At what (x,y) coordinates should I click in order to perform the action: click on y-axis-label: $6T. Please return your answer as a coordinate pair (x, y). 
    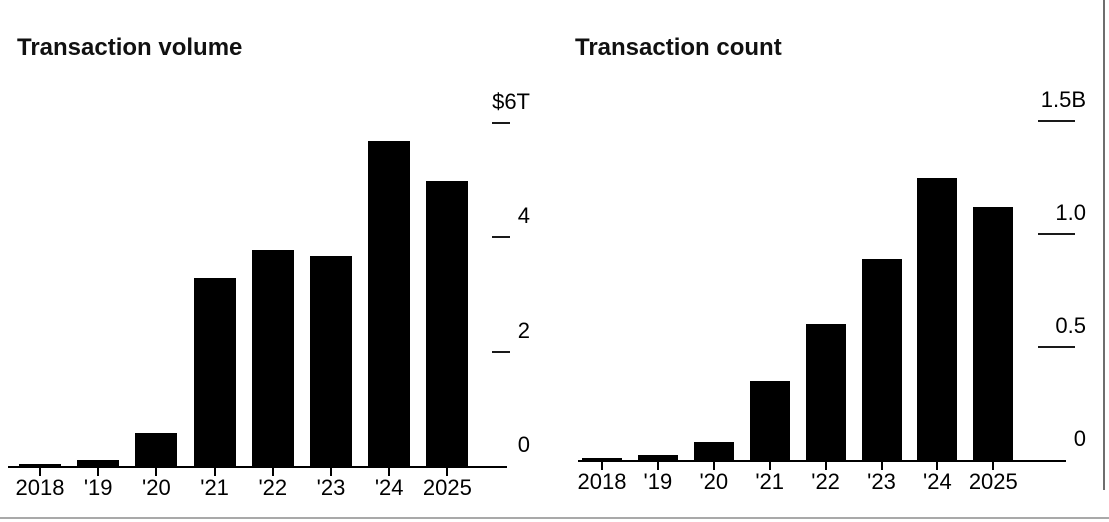
    Looking at the image, I should click on (511, 101).